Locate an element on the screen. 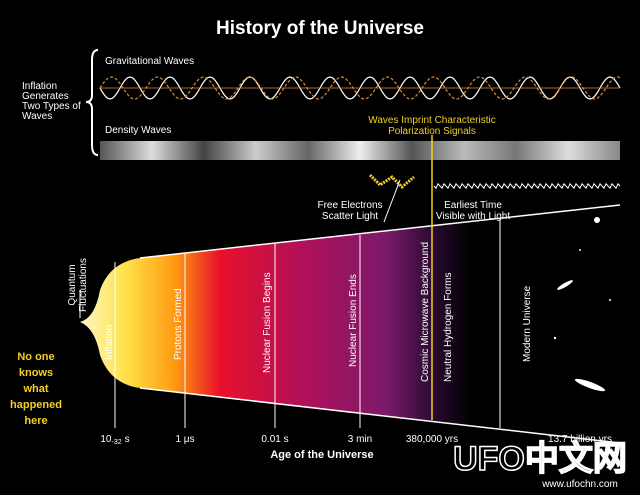 The image size is (640, 495). era-label: Protons Formed is located at coordinates (178, 324).